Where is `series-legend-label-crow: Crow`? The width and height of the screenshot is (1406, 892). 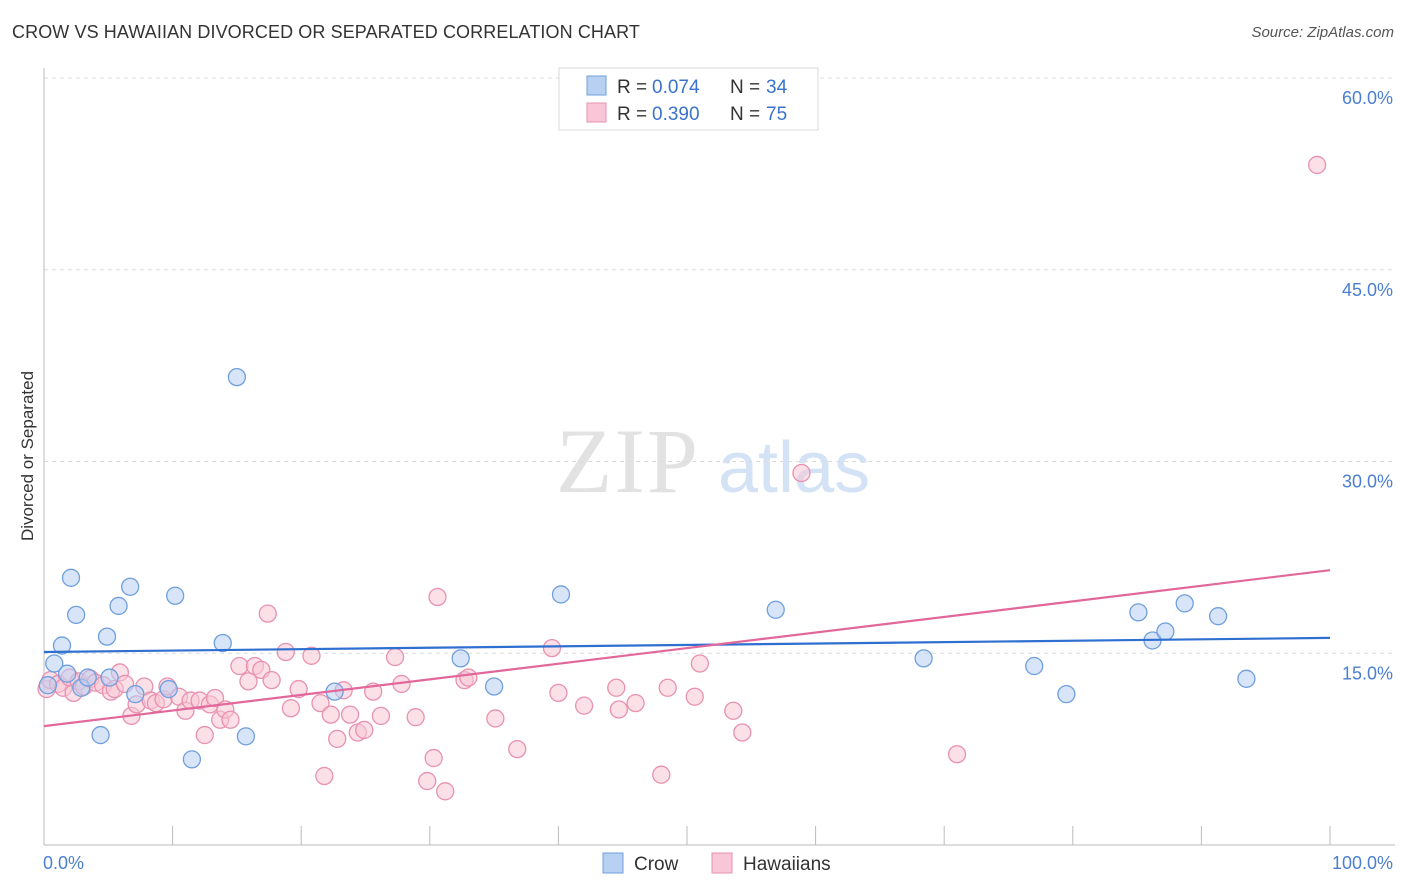
series-legend-label-crow: Crow is located at coordinates (656, 864).